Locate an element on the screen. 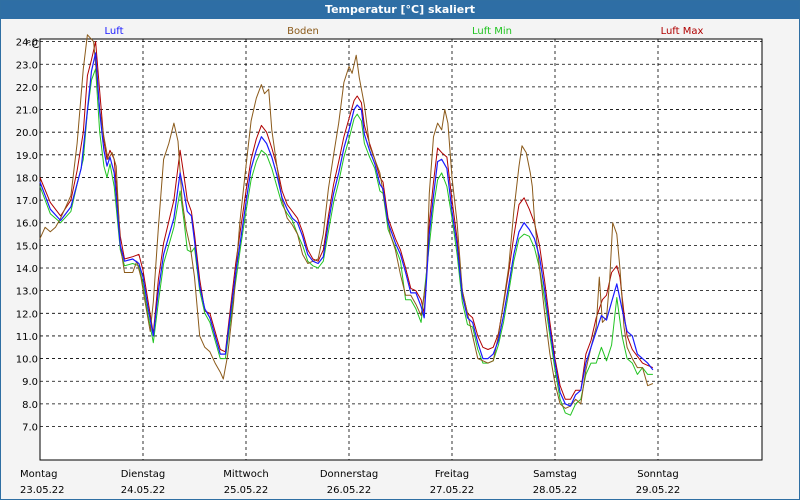  y-tick-label: 14.0 is located at coordinates (27, 269).